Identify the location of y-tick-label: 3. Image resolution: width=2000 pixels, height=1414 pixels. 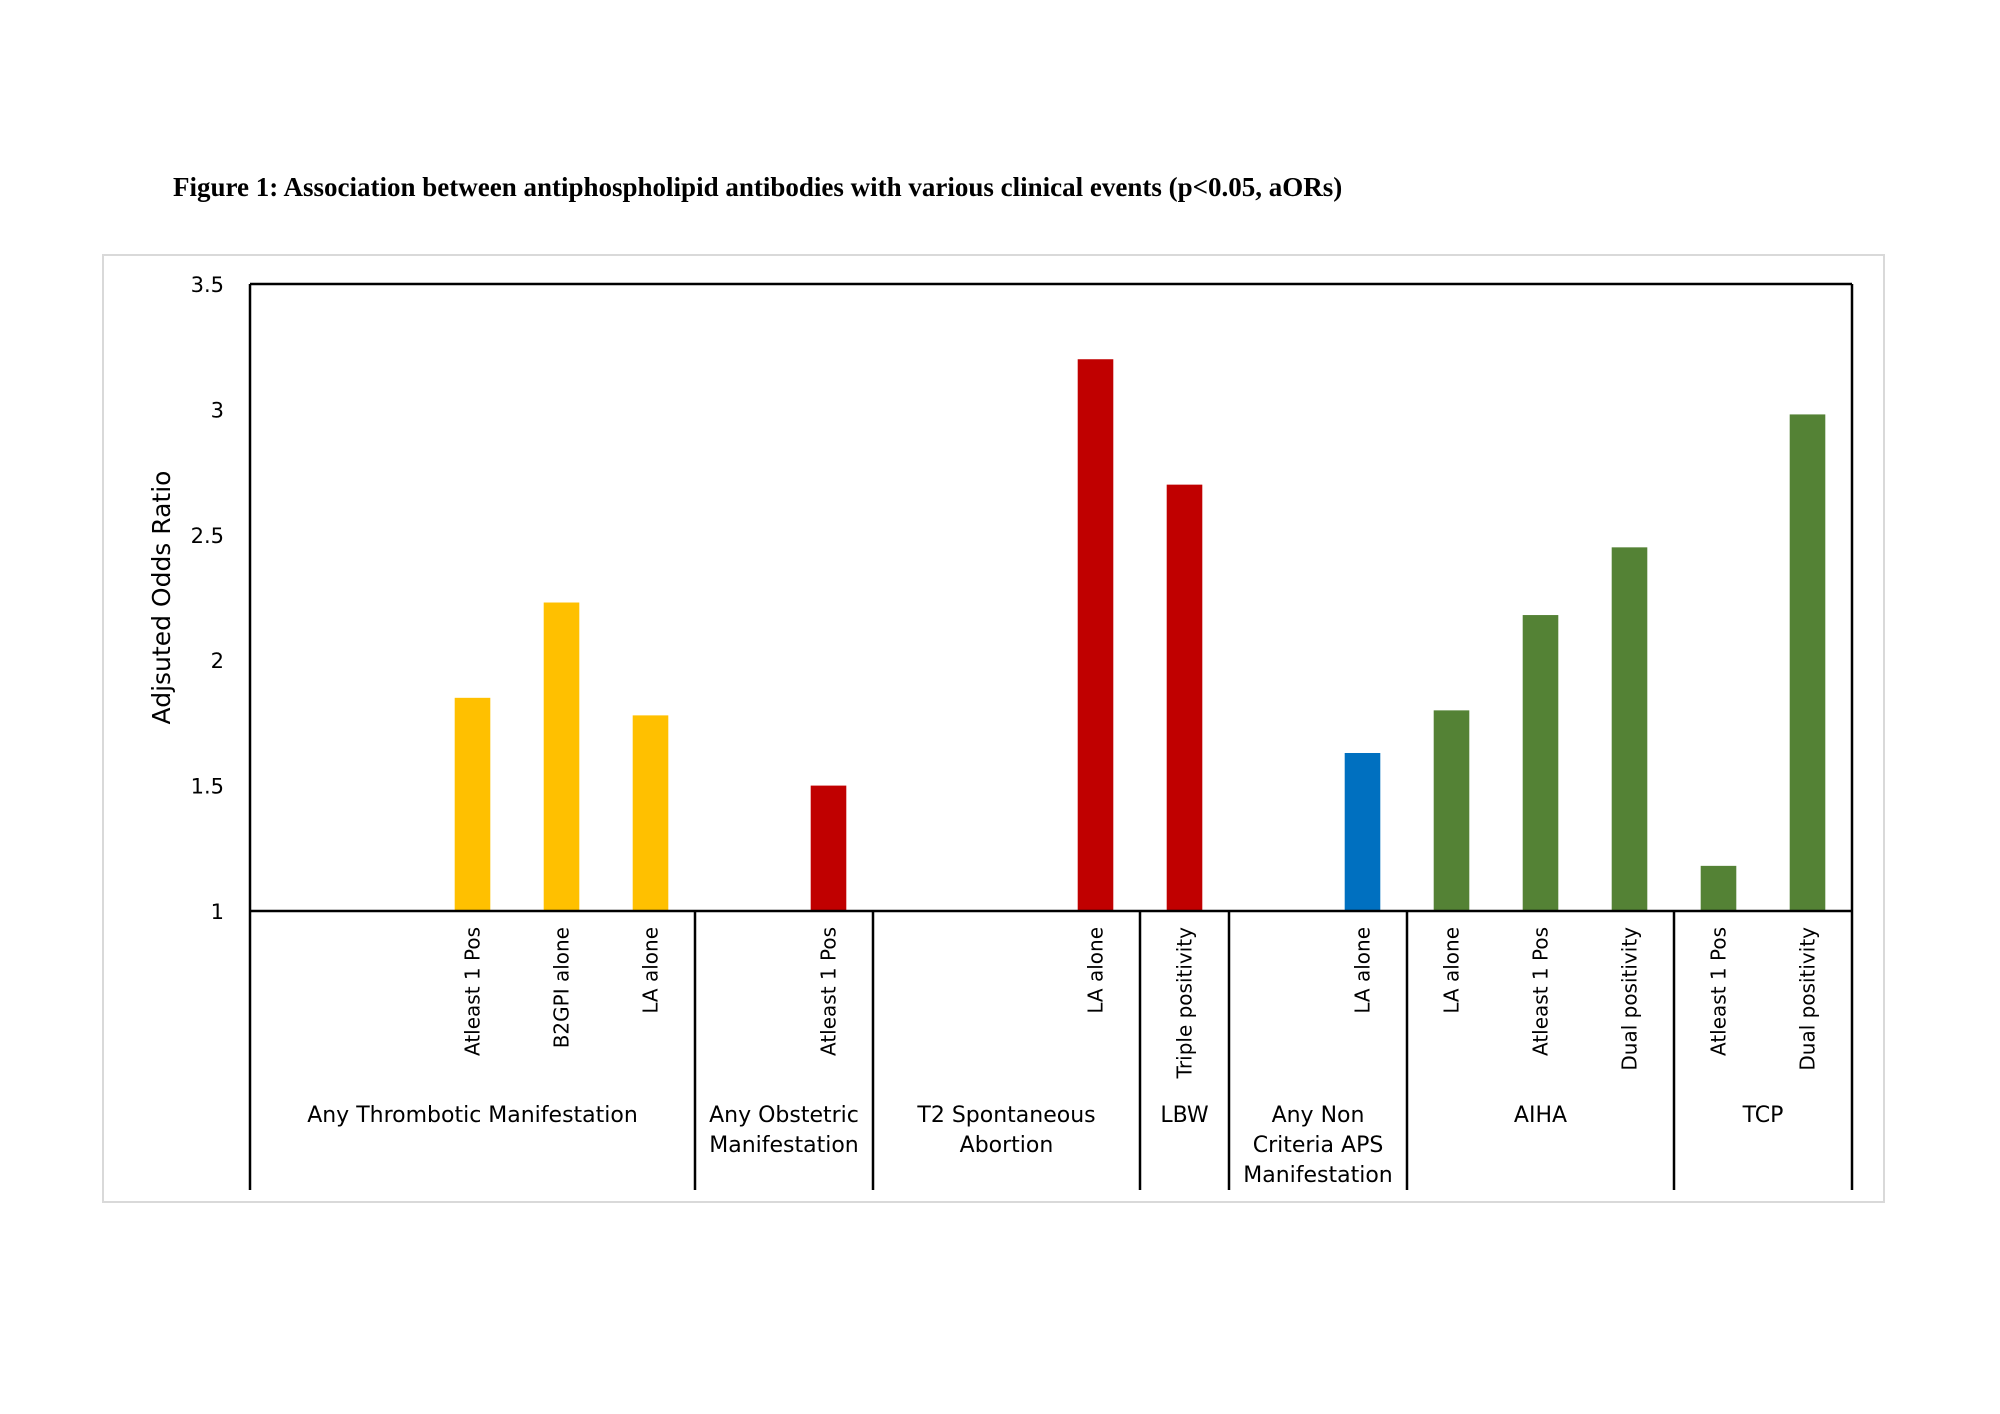
(217, 410).